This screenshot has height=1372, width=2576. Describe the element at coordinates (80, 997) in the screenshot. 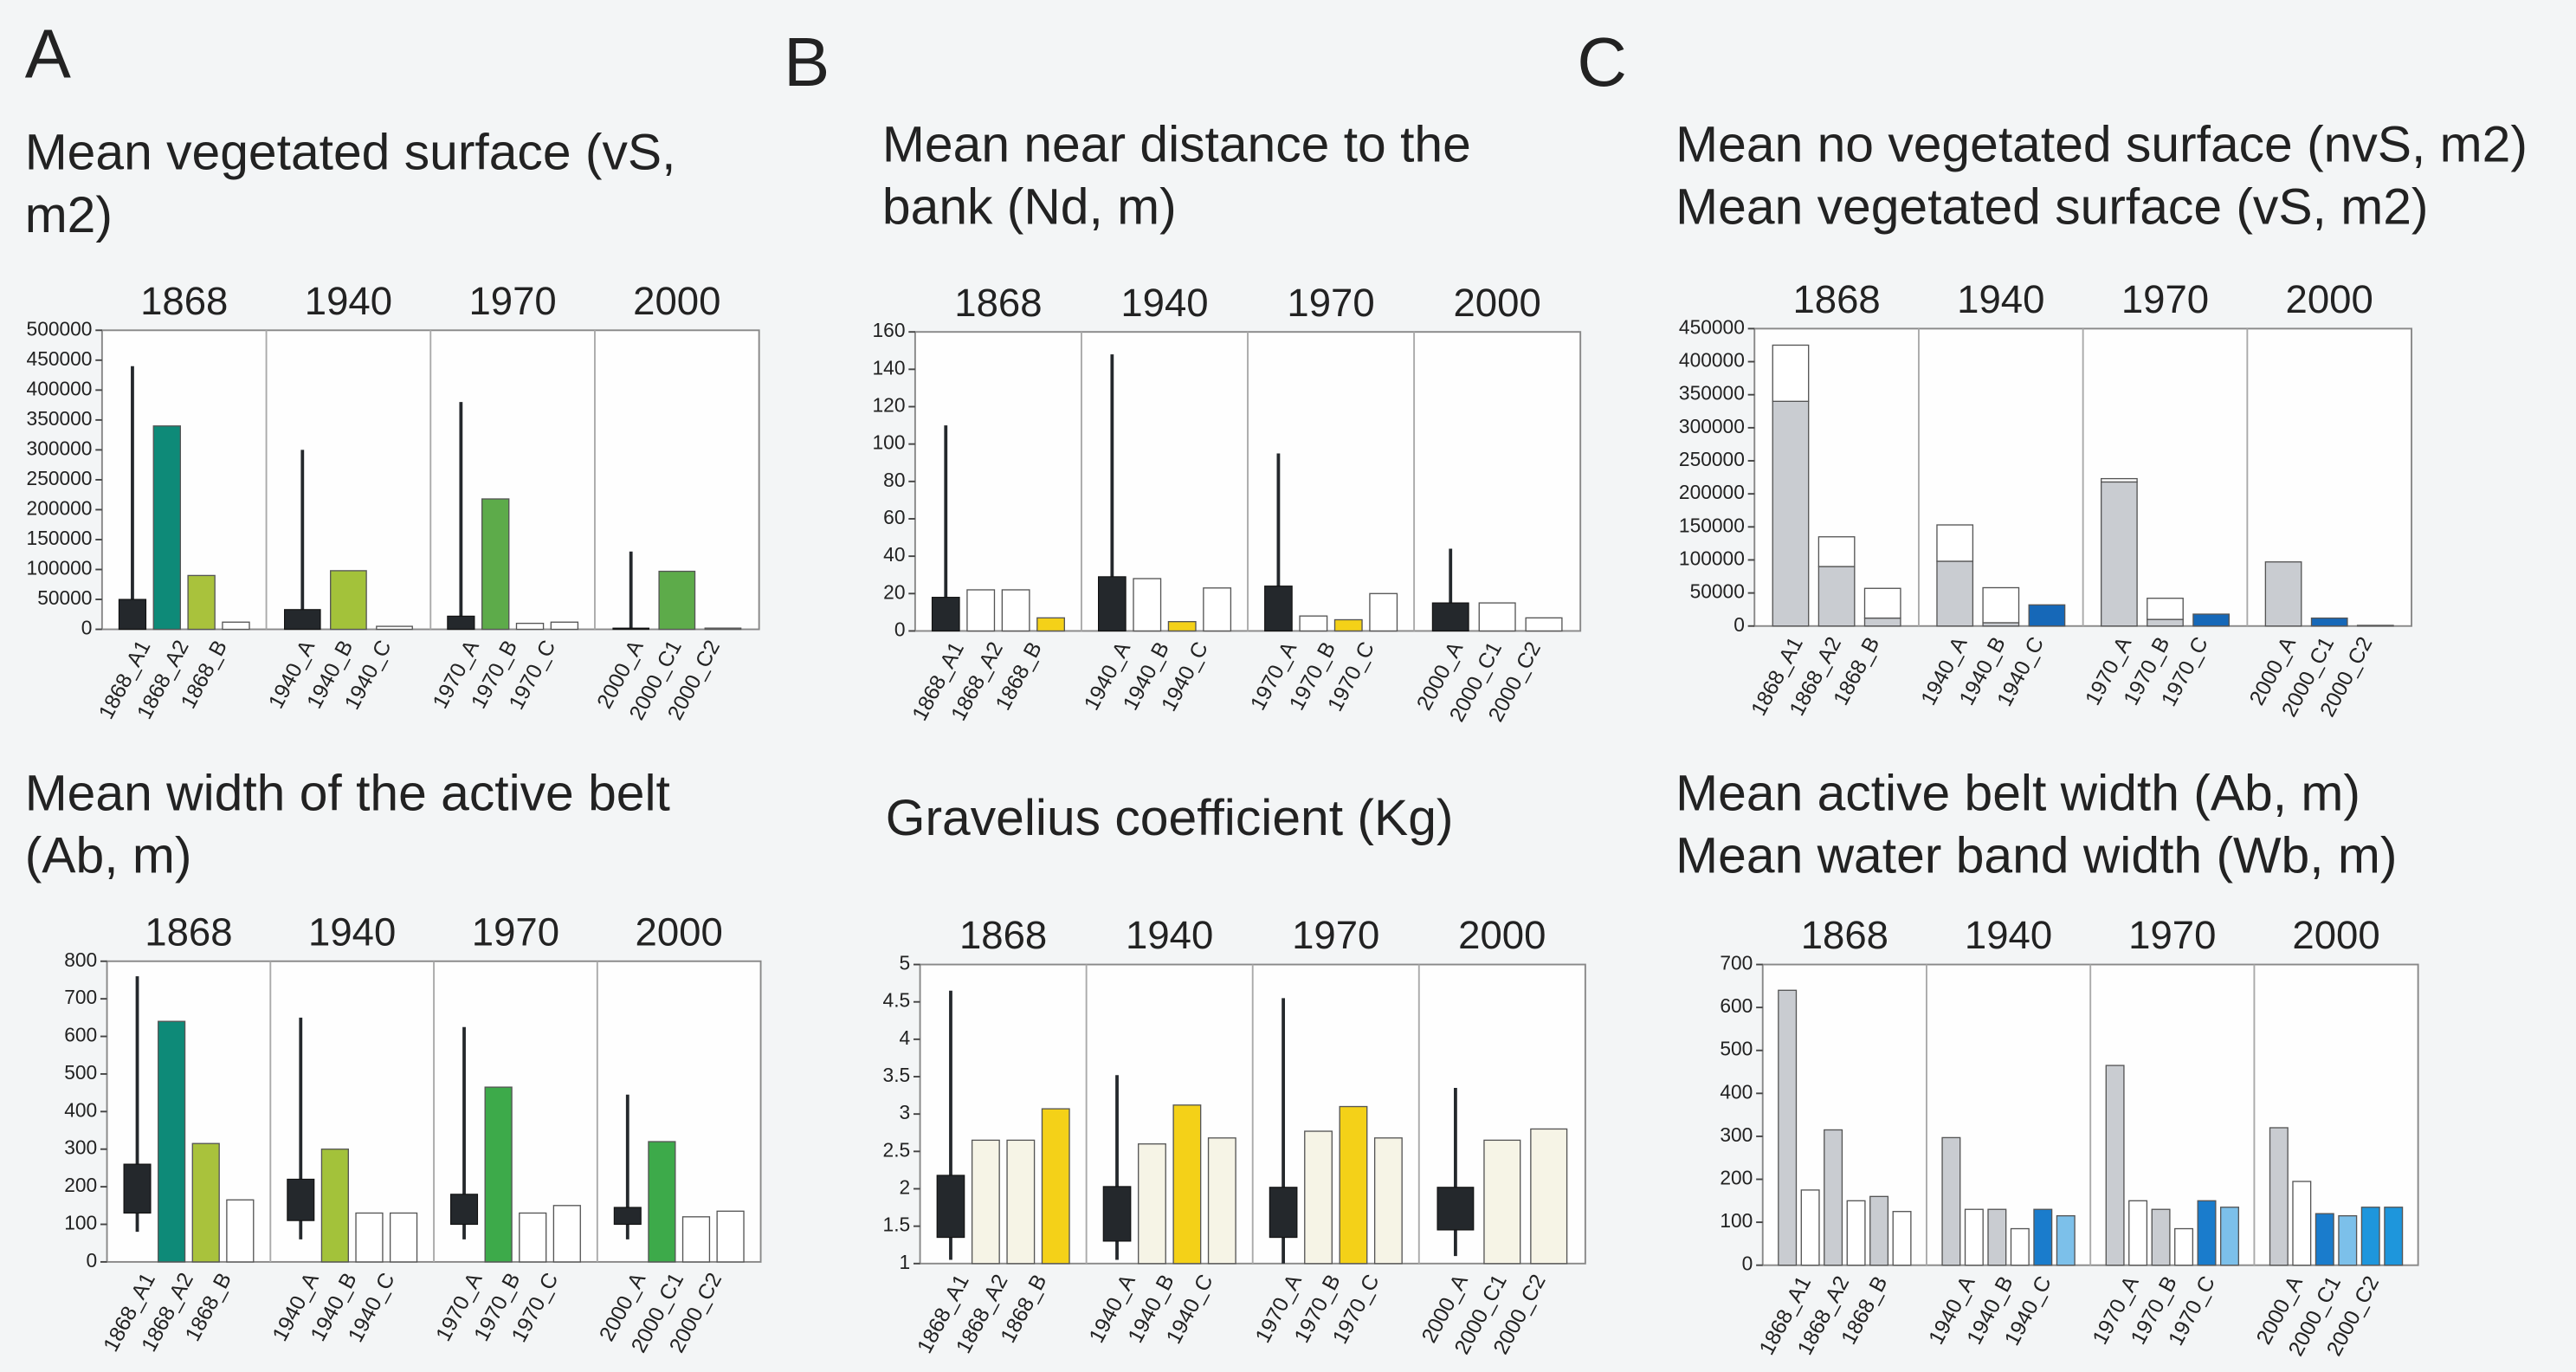

I see `y-tick-label: 700` at that location.